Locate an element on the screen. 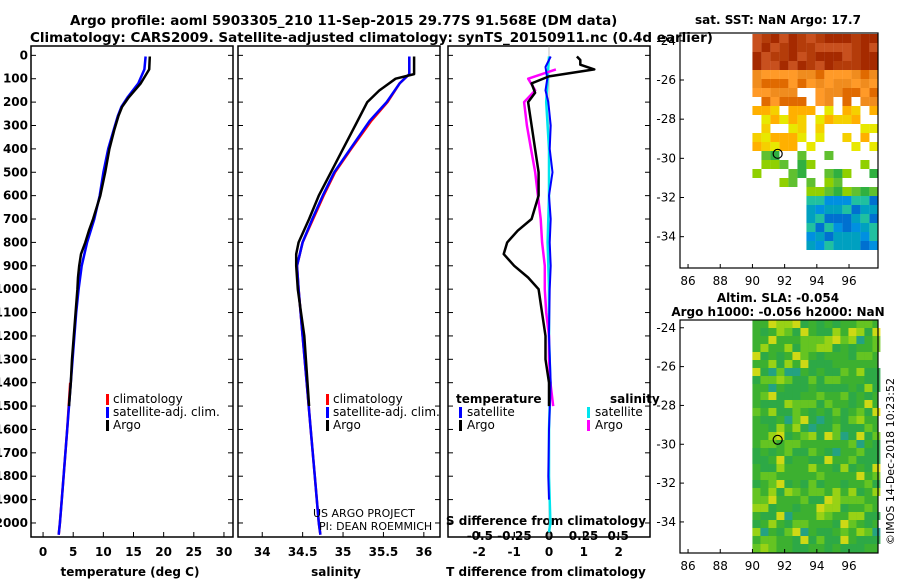  sla-map-title1: Altim. SLA: -0.054 is located at coordinates (778, 298).